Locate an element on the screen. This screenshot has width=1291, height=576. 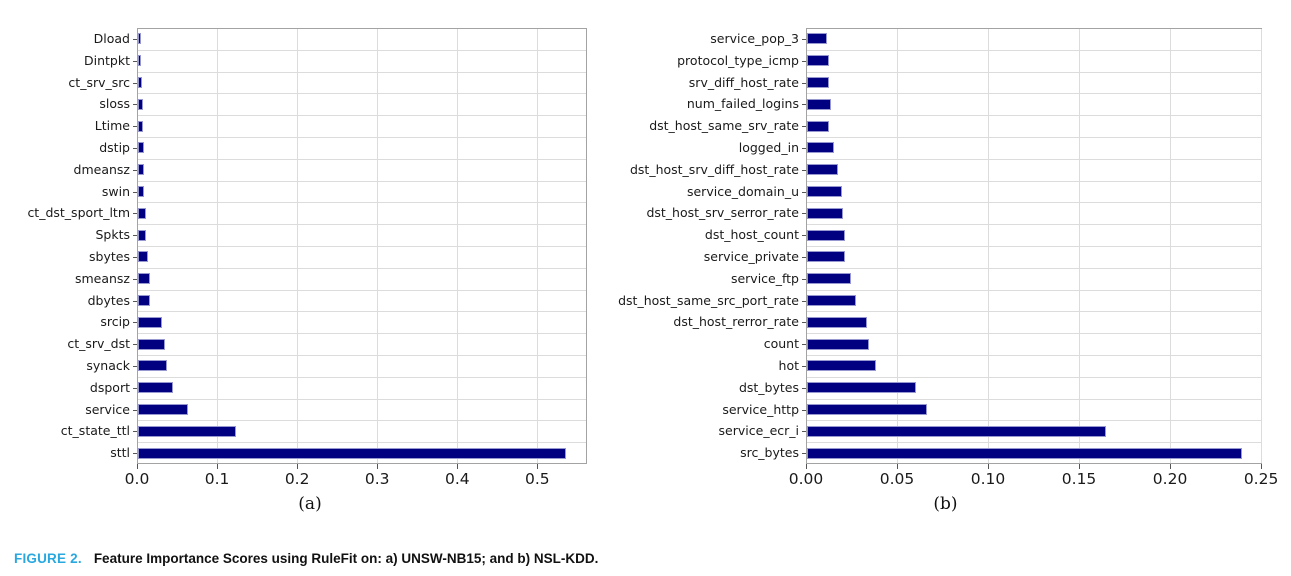
bar-dst_host_rerror_rate is located at coordinates (837, 322).